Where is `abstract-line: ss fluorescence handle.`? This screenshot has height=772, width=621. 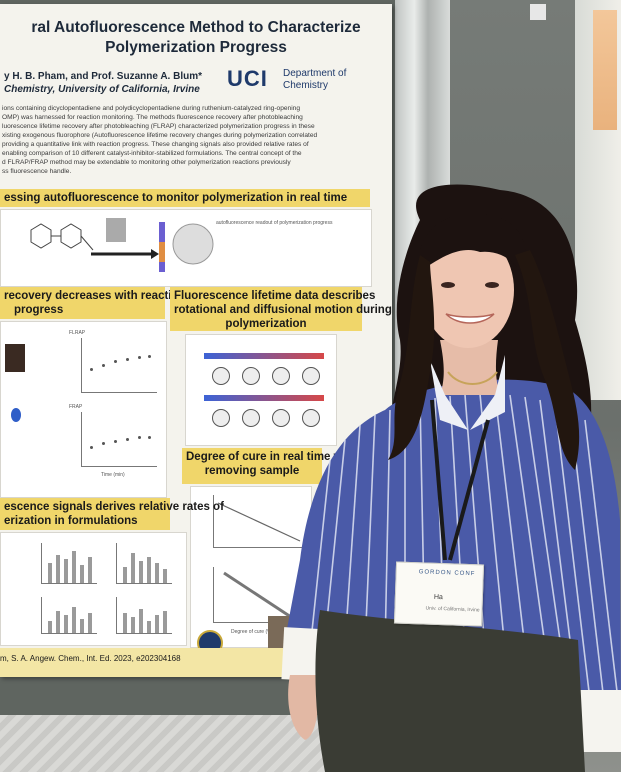
abstract-line: ss fluorescence handle. is located at coordinates (37, 171).